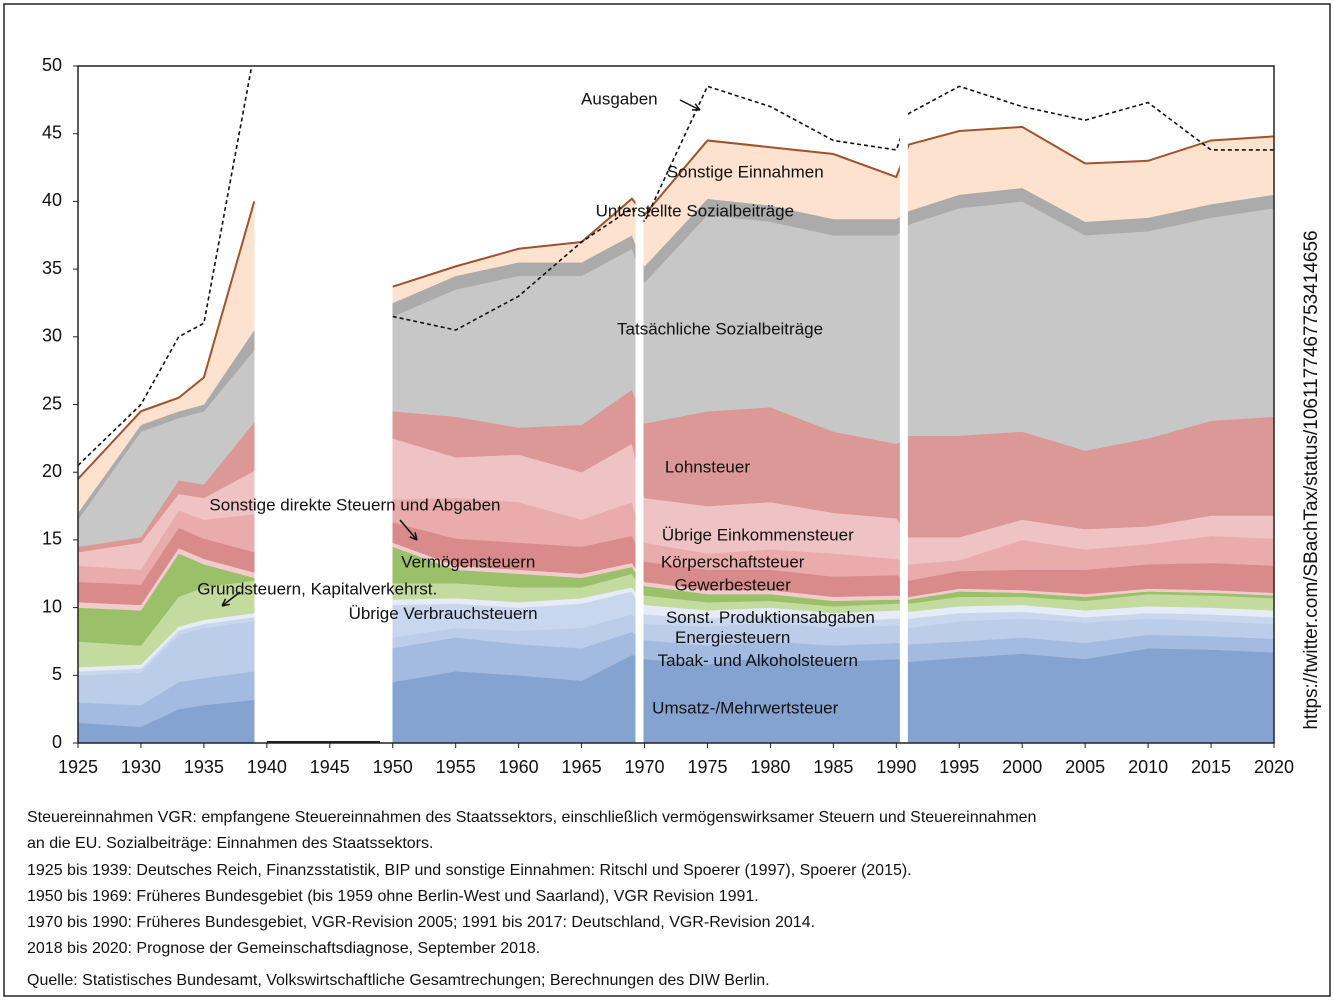 The image size is (1334, 1000). I want to click on y-tick-label: 0, so click(57, 742).